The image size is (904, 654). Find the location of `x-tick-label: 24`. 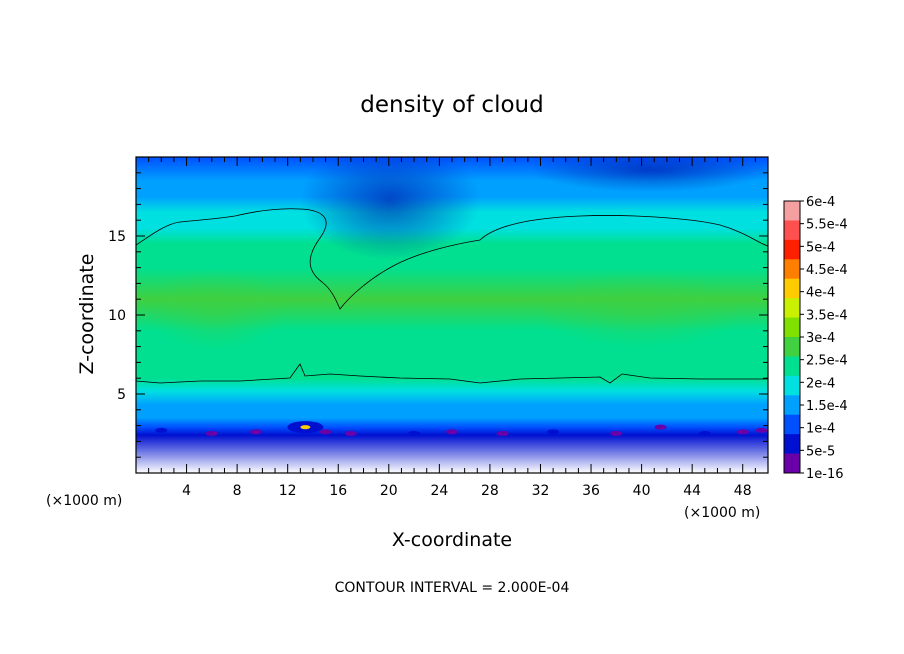

x-tick-label: 24 is located at coordinates (439, 491).